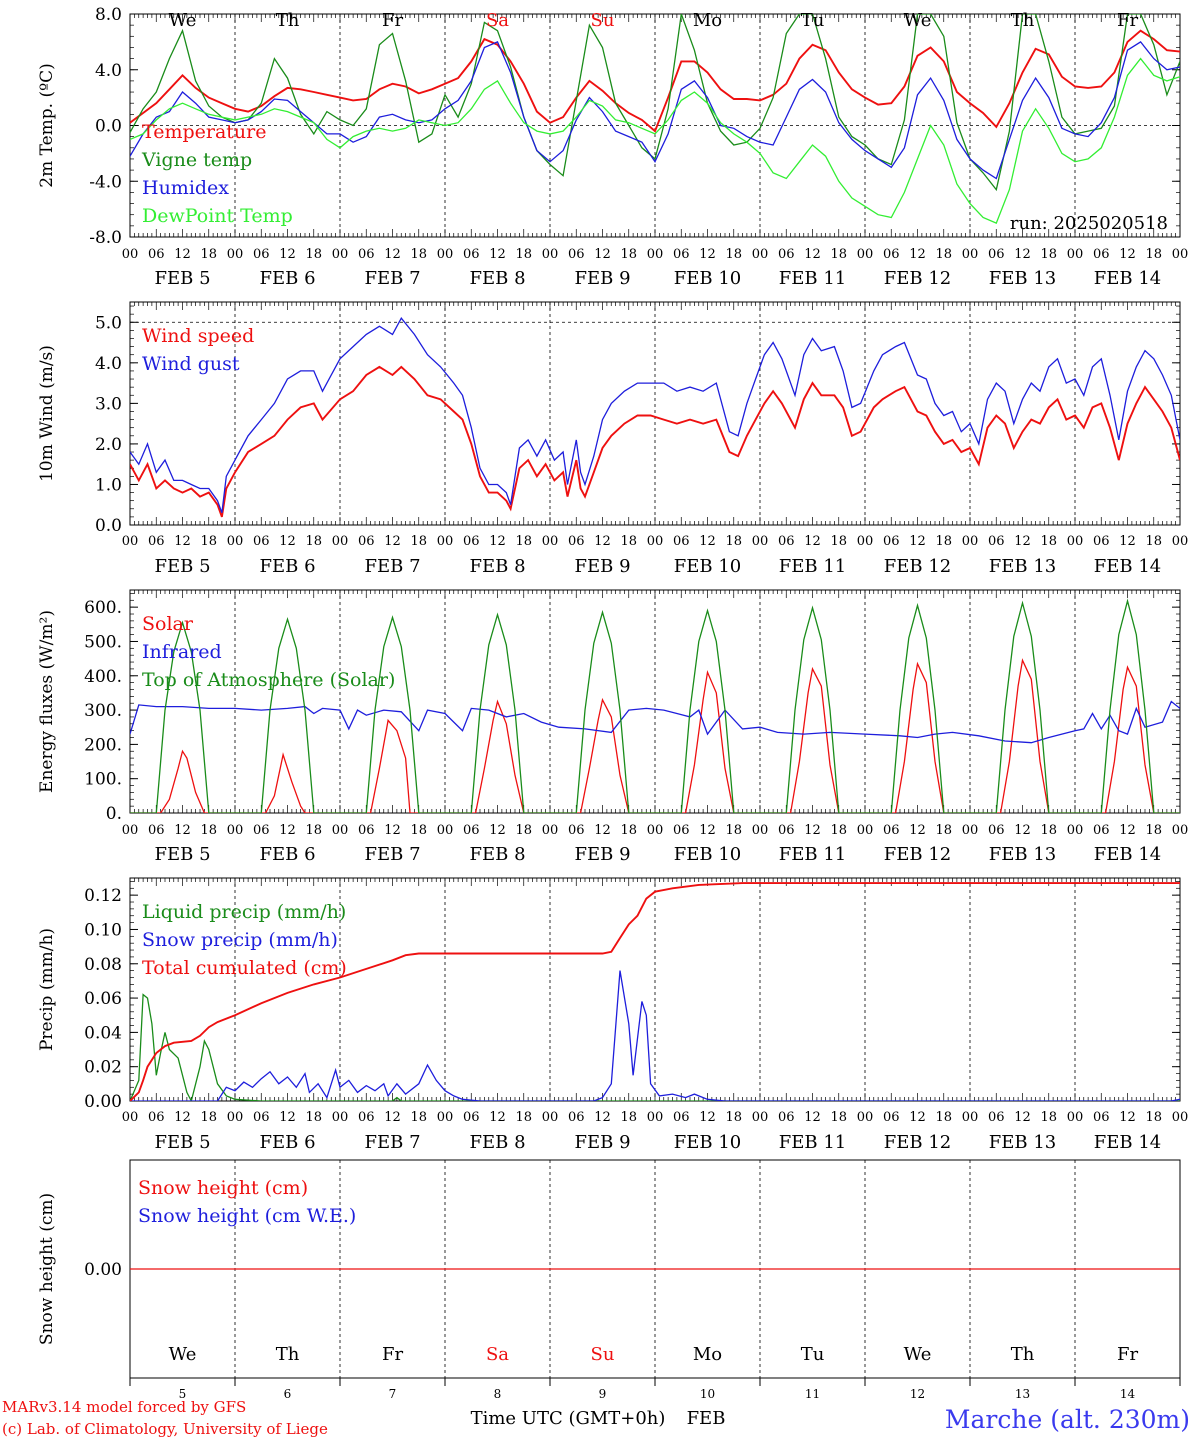 This screenshot has height=1440, width=1194. Describe the element at coordinates (47, 701) in the screenshot. I see `y-axis-label: Energy fluxes (W/m²)` at that location.